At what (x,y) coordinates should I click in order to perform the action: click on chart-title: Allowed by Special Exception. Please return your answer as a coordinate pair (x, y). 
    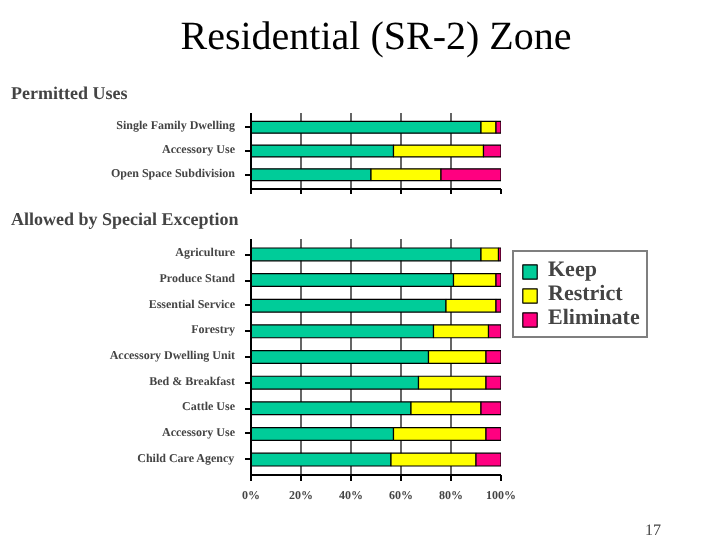
    Looking at the image, I should click on (125, 219).